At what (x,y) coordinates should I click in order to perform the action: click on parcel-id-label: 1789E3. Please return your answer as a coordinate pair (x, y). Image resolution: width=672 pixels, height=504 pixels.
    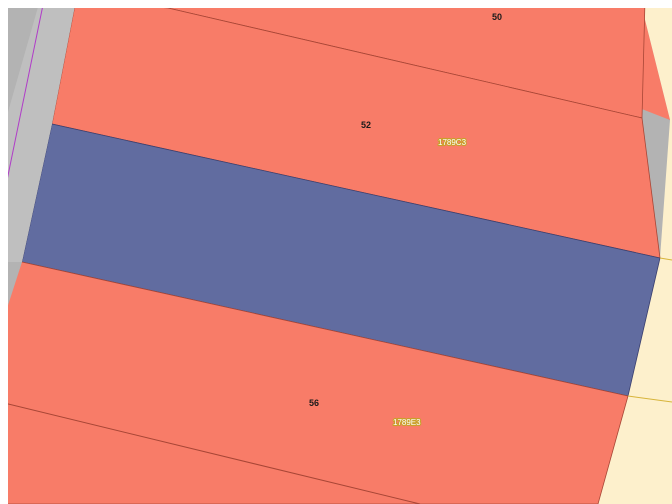
    Looking at the image, I should click on (407, 422).